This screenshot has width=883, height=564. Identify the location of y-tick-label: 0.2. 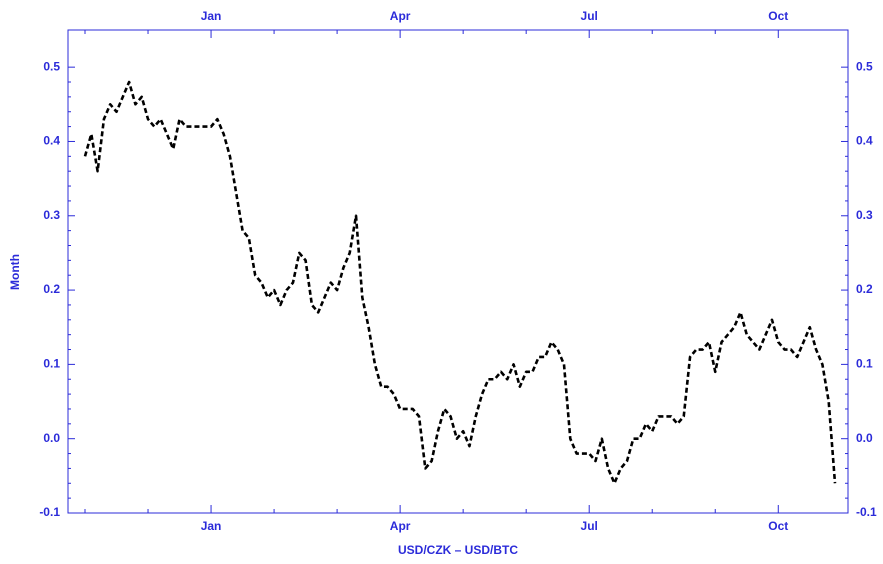
(51, 289).